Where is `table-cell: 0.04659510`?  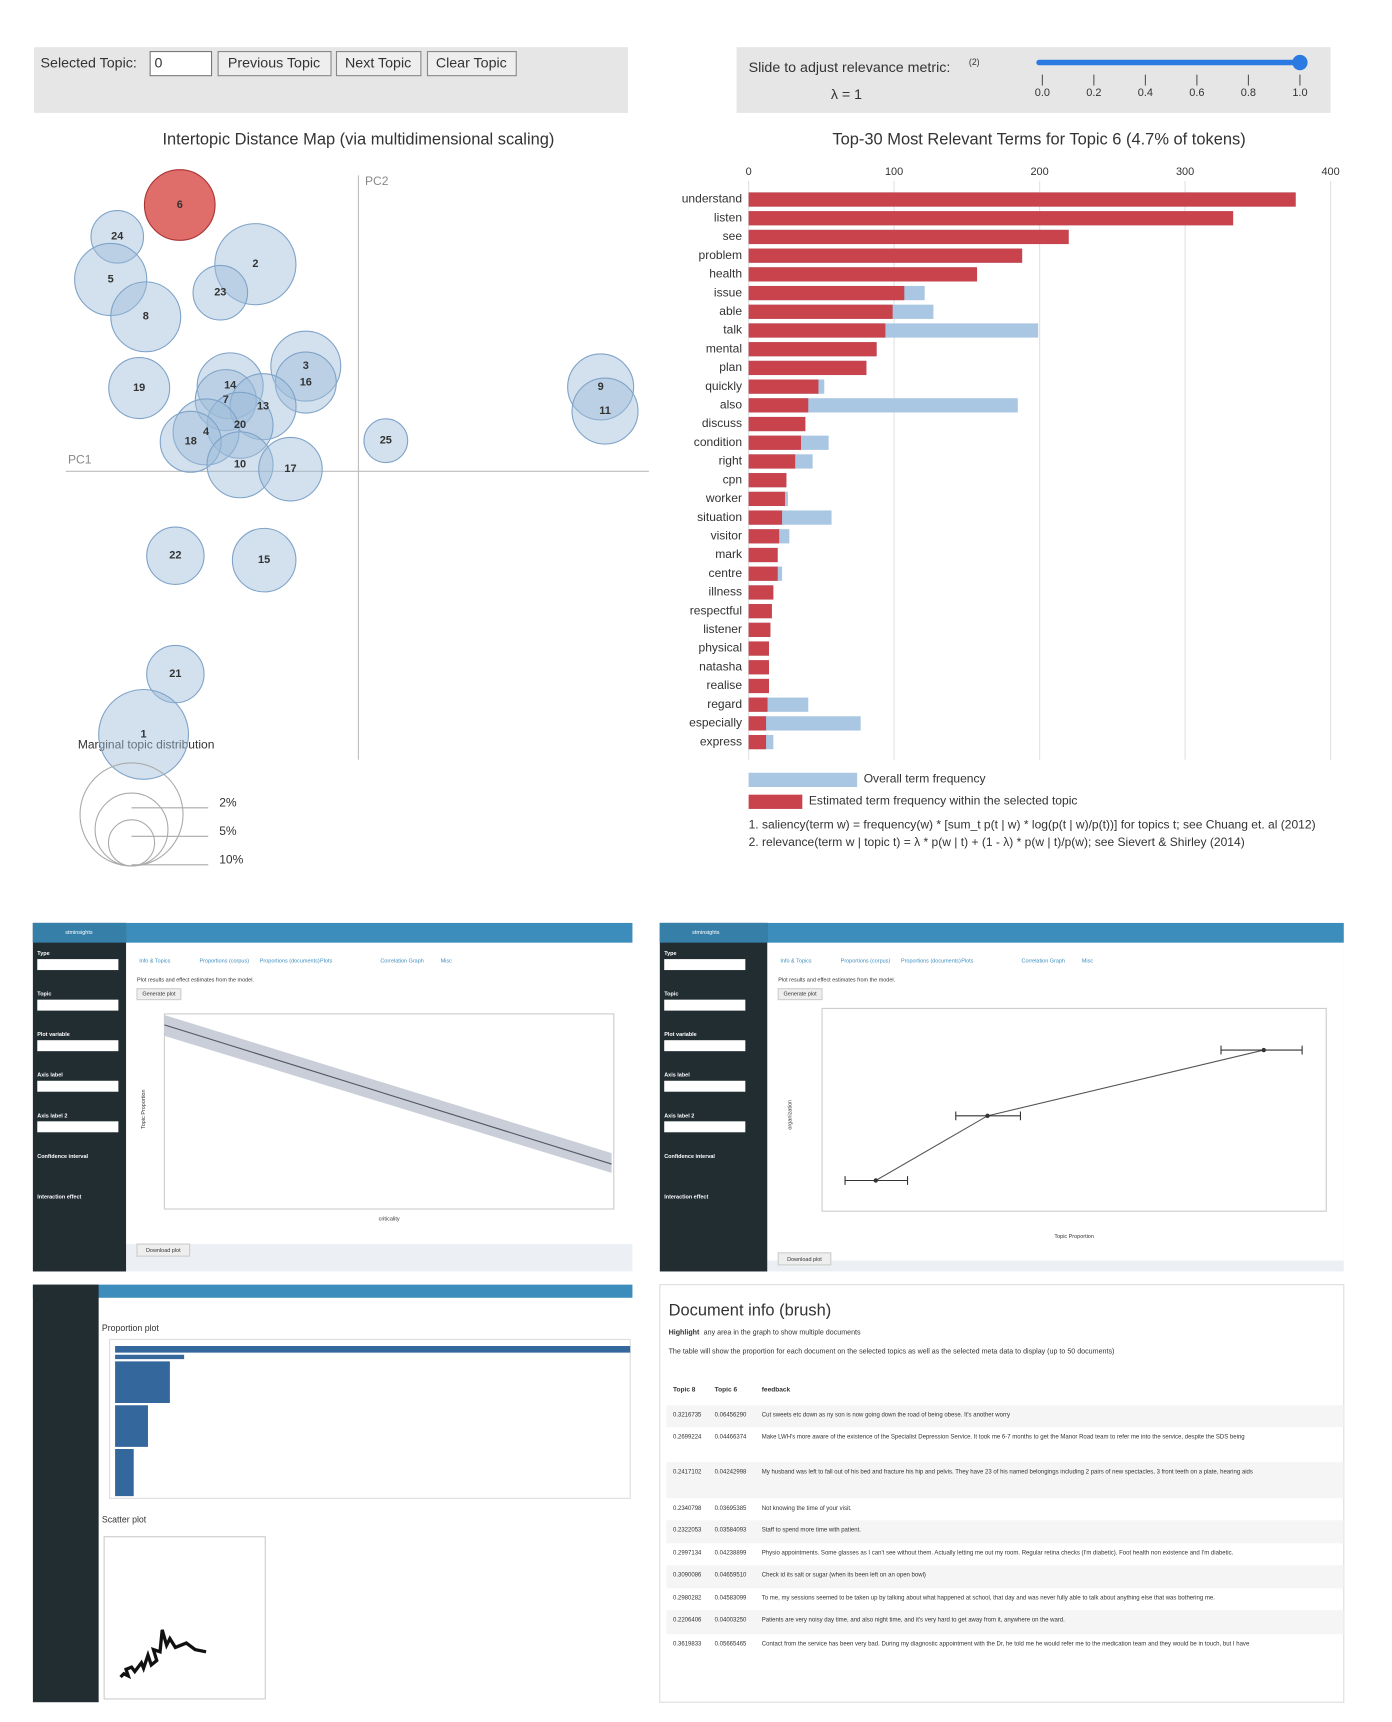 table-cell: 0.04659510 is located at coordinates (731, 1576).